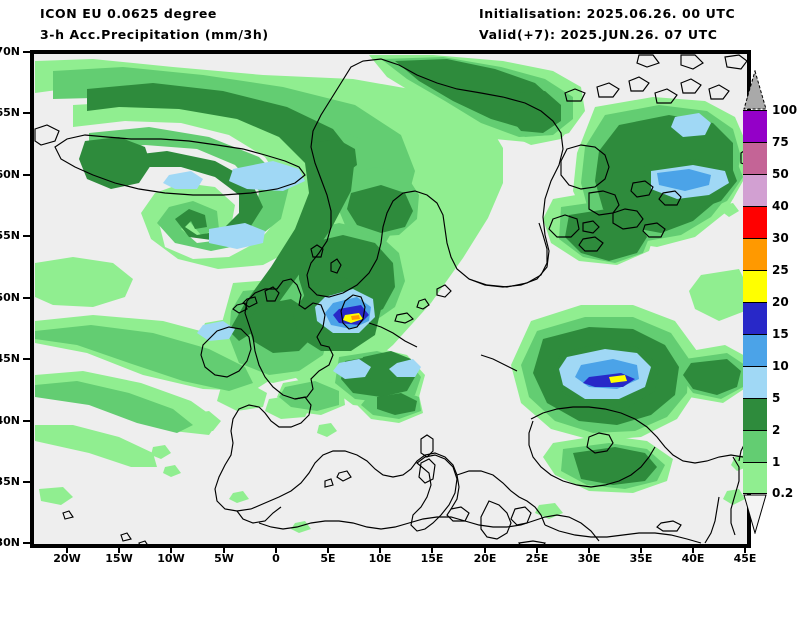  Describe the element at coordinates (10, 297) in the screenshot. I see `ytick-label-50n: 50N` at that location.